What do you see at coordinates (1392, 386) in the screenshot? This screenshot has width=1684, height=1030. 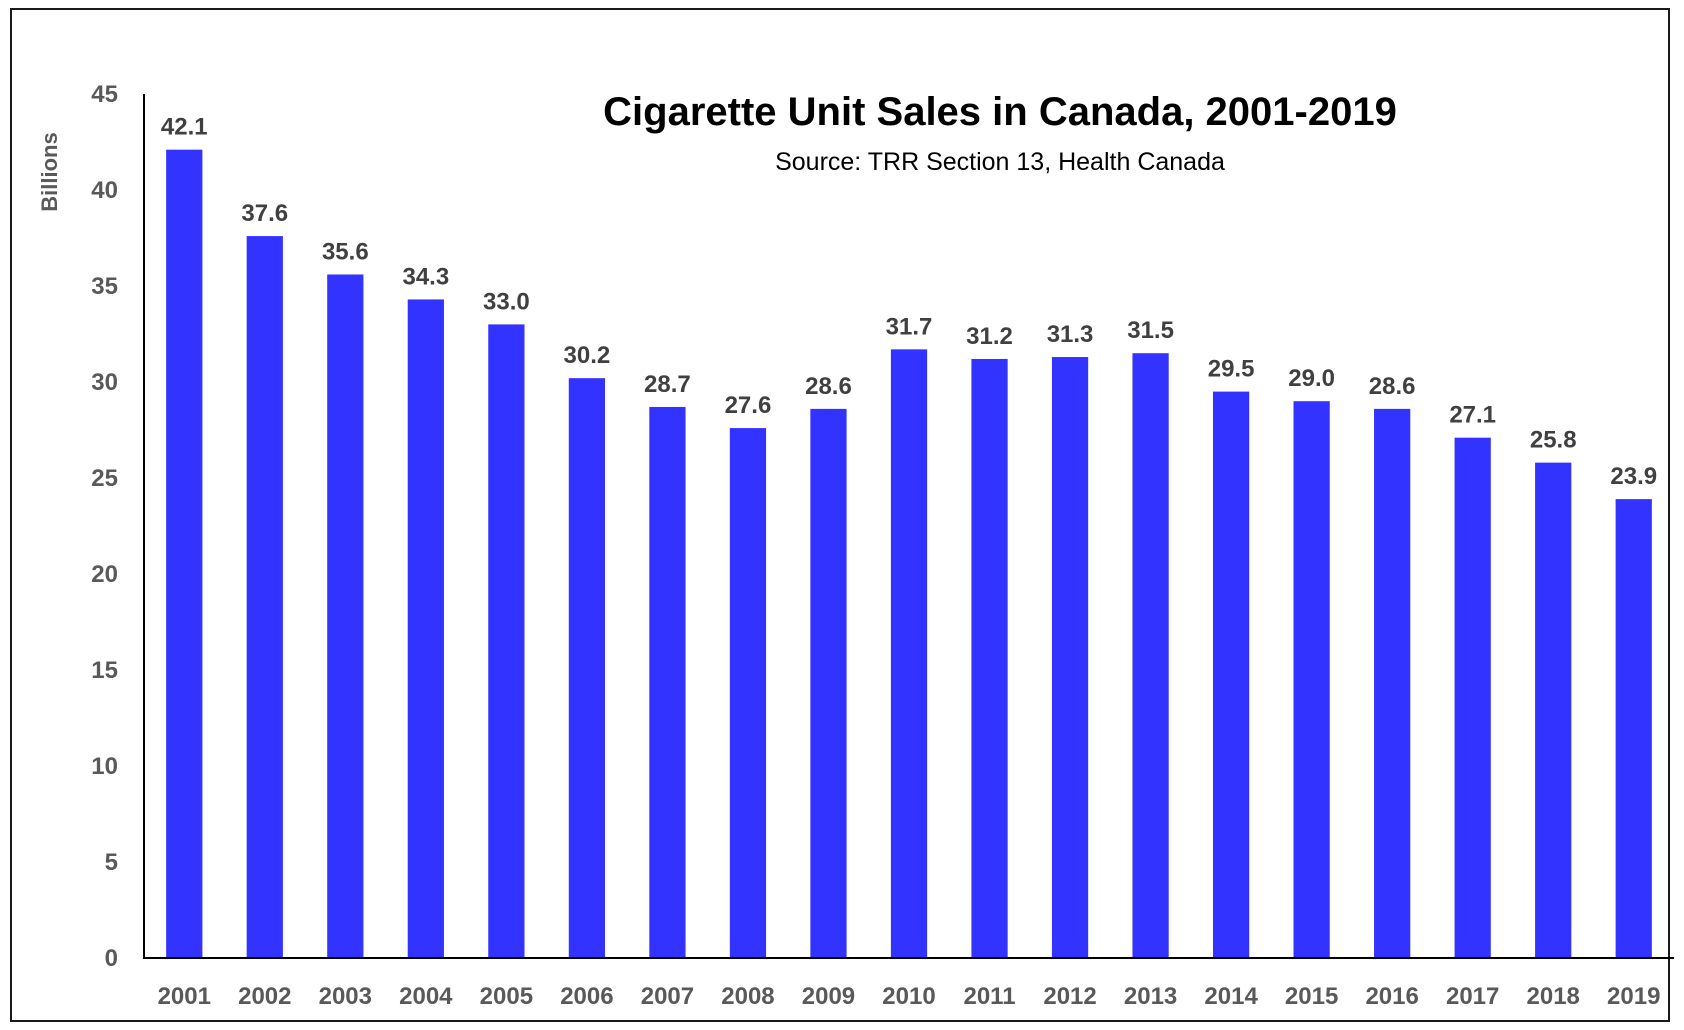 I see `data-label-2016: 28.6` at bounding box center [1392, 386].